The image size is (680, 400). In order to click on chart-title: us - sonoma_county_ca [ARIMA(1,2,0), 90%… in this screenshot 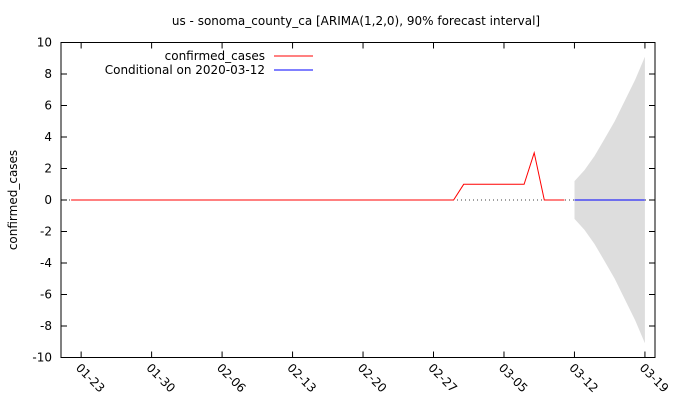, I will do `click(356, 21)`.